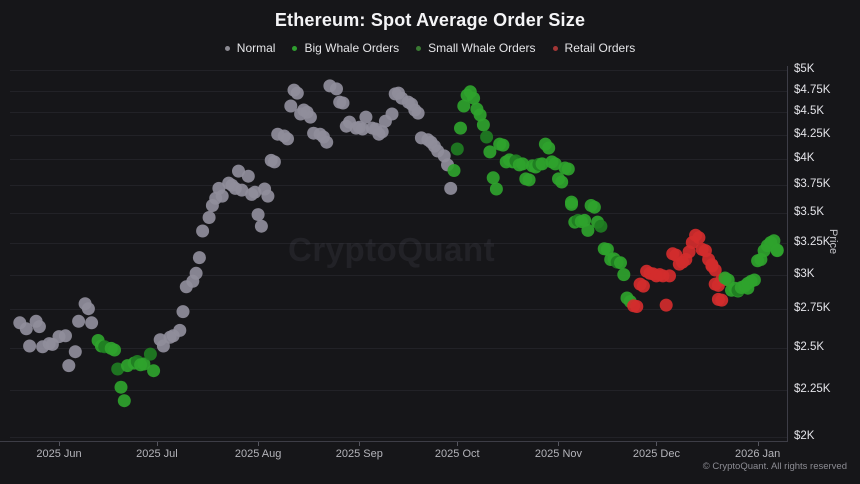 The height and width of the screenshot is (484, 860). What do you see at coordinates (757, 454) in the screenshot?
I see `x-tick-label: 2026 Jan` at bounding box center [757, 454].